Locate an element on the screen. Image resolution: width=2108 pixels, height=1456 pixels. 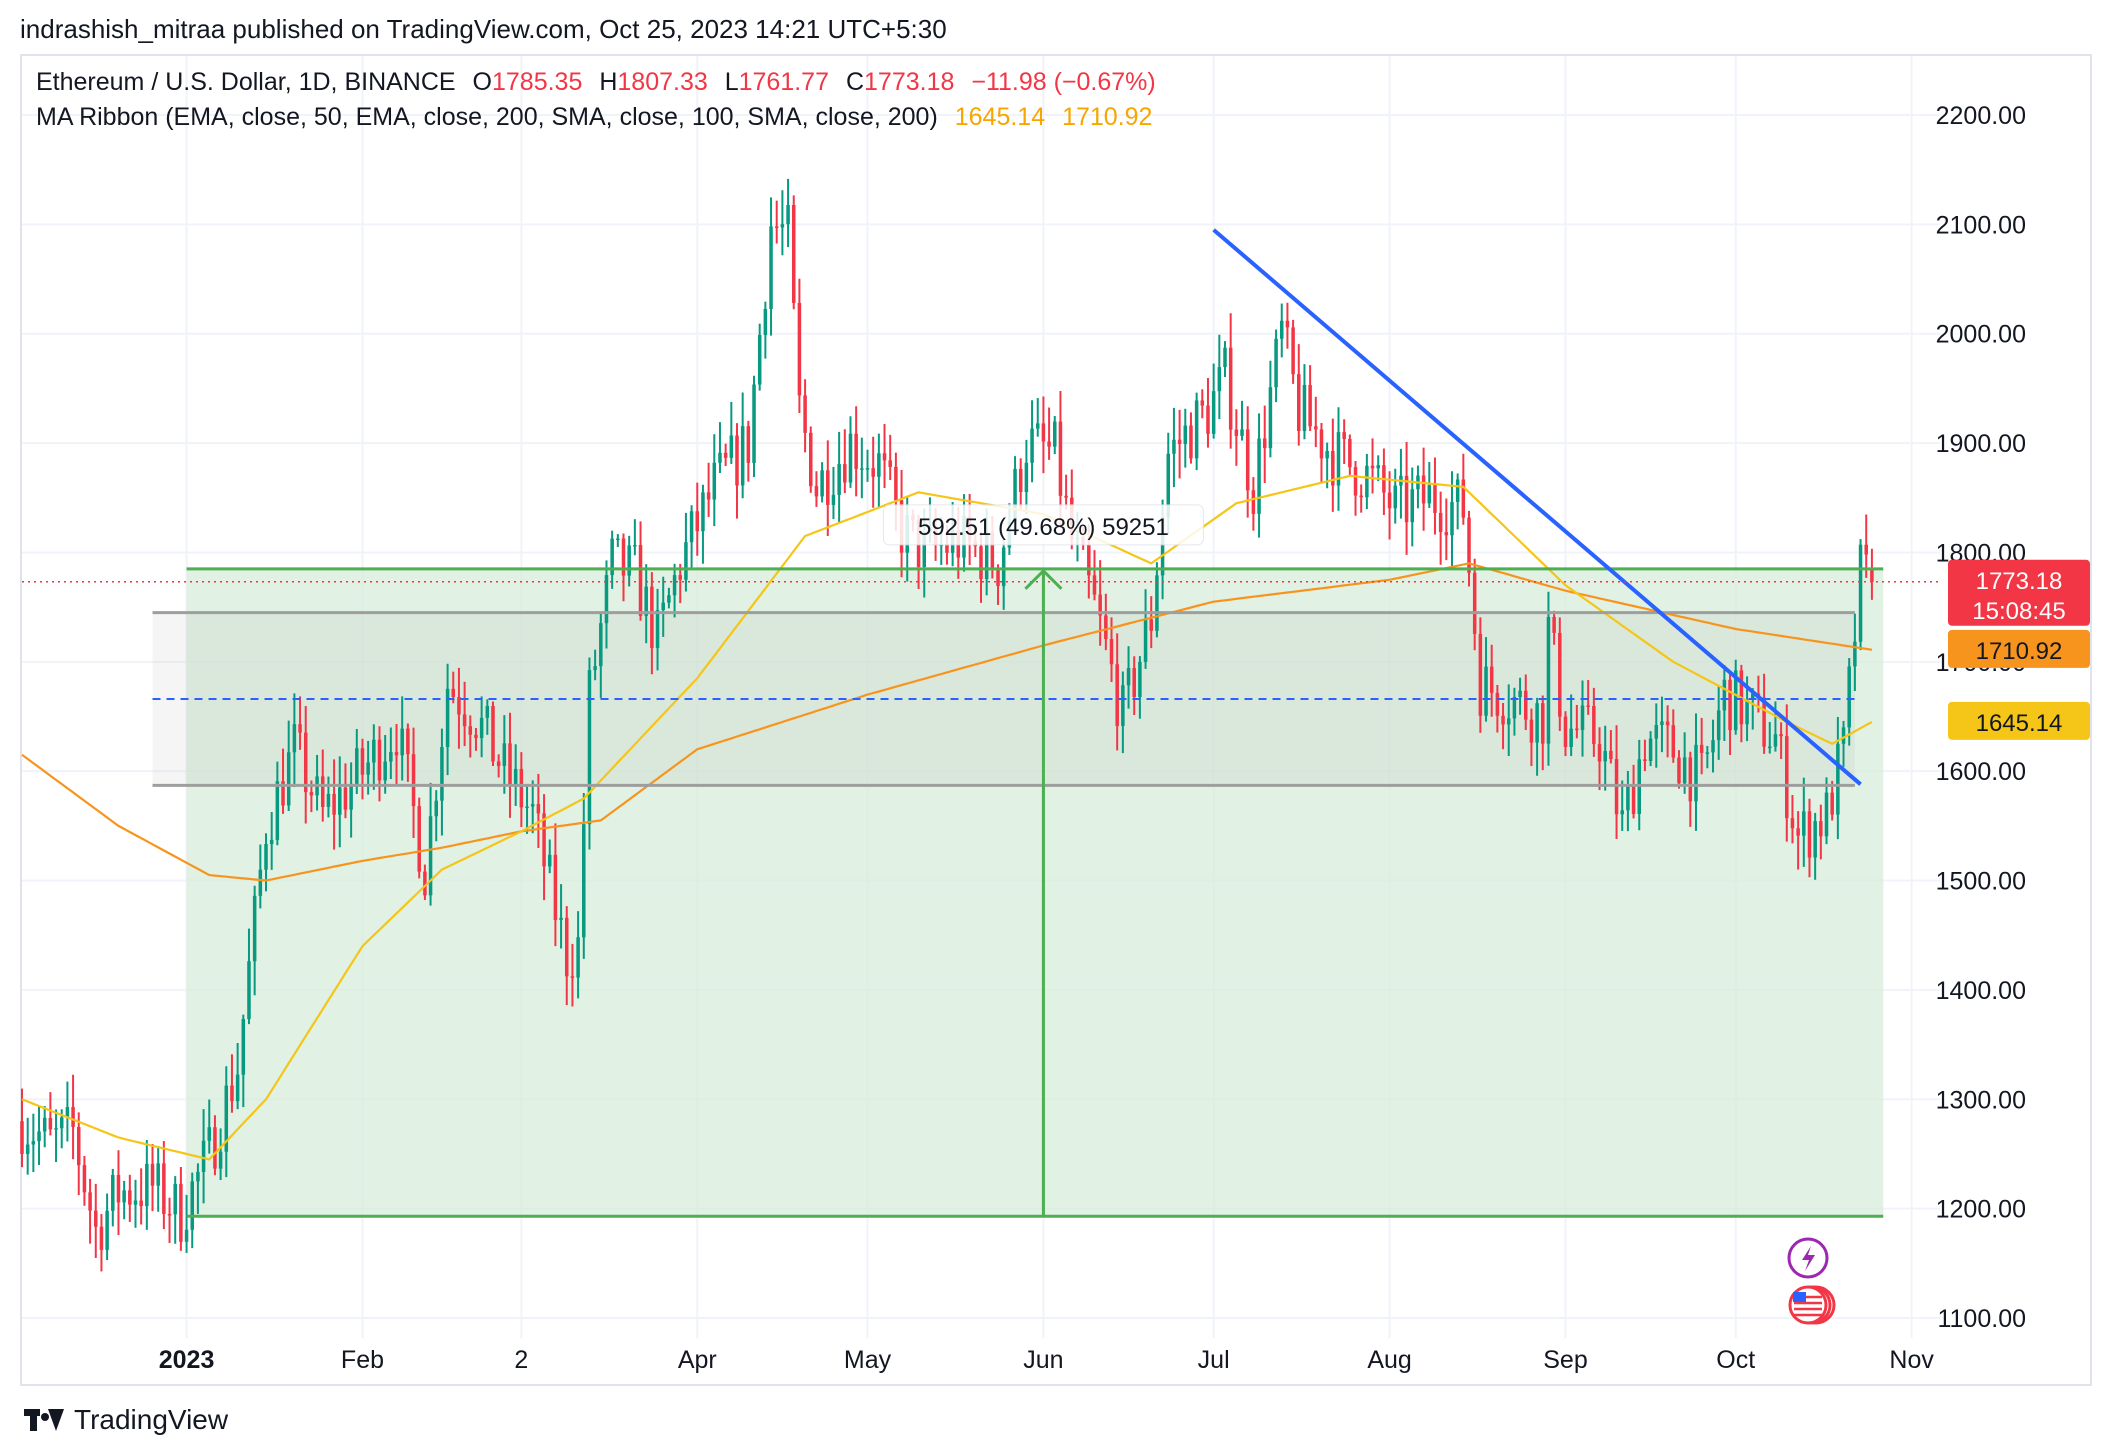
y-tick-label: 1900.00 is located at coordinates (1981, 444).